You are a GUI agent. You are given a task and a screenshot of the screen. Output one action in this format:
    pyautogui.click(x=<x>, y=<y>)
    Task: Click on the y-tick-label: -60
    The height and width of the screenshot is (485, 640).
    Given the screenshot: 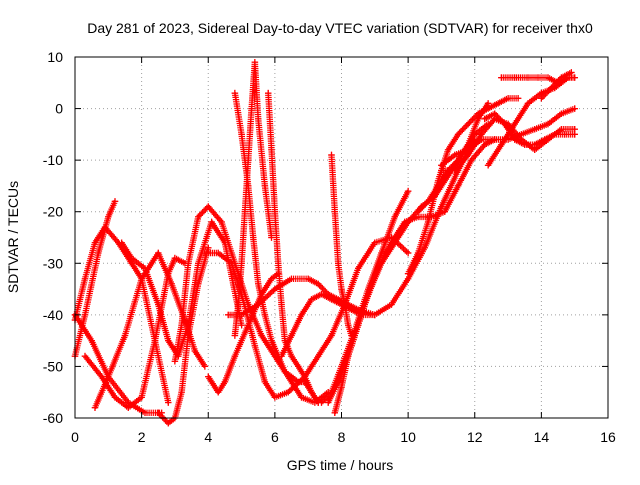 What is the action you would take?
    pyautogui.click(x=53, y=418)
    